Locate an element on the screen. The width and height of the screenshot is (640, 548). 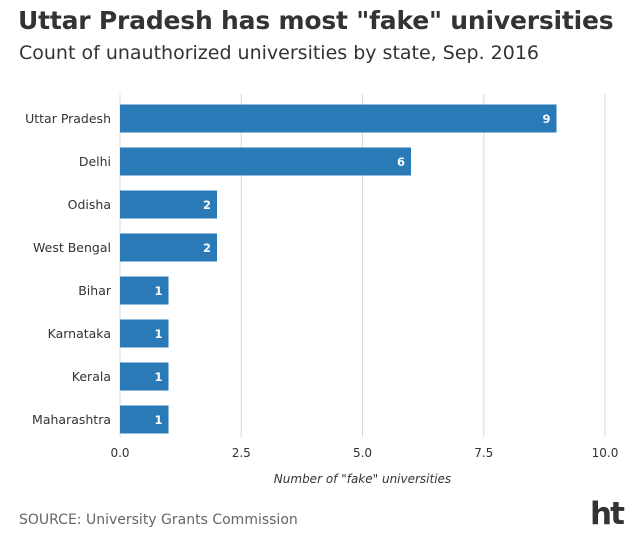
category-label: Uttar Pradesh is located at coordinates (68, 118).